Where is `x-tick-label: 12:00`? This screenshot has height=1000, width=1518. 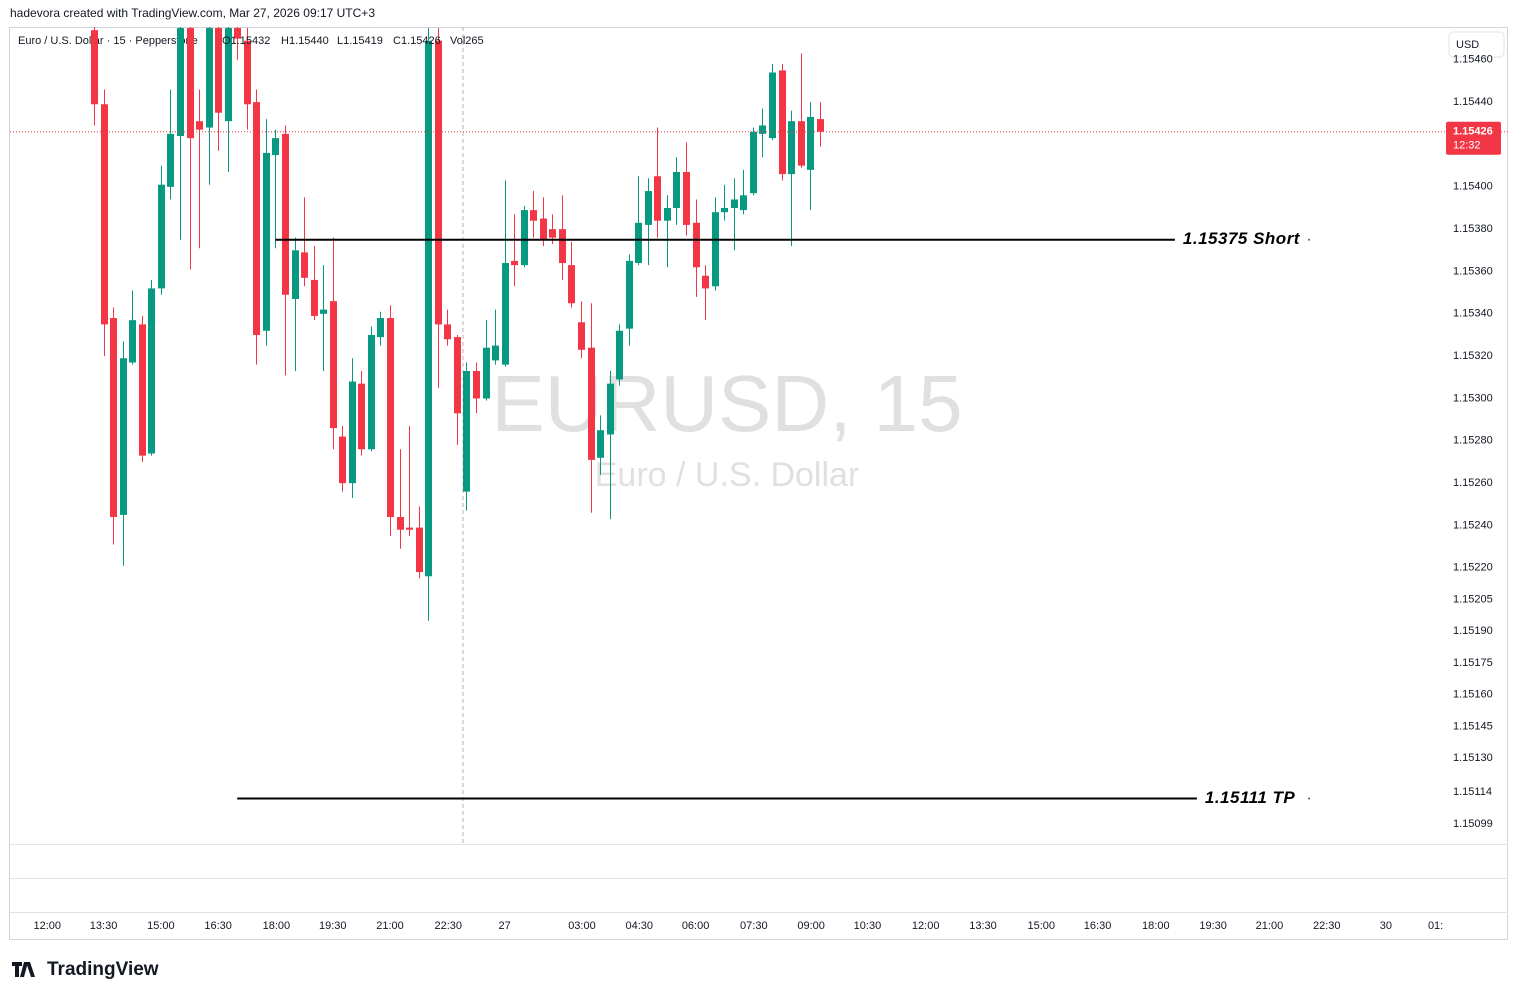
x-tick-label: 12:00 is located at coordinates (926, 926).